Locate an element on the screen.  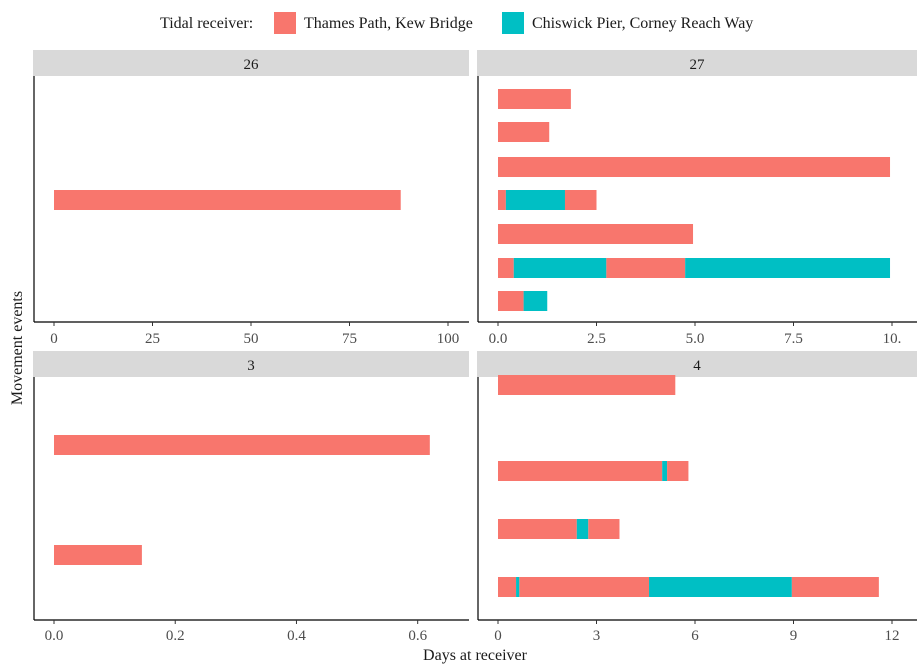
strip-label-27: 27 is located at coordinates (698, 65).